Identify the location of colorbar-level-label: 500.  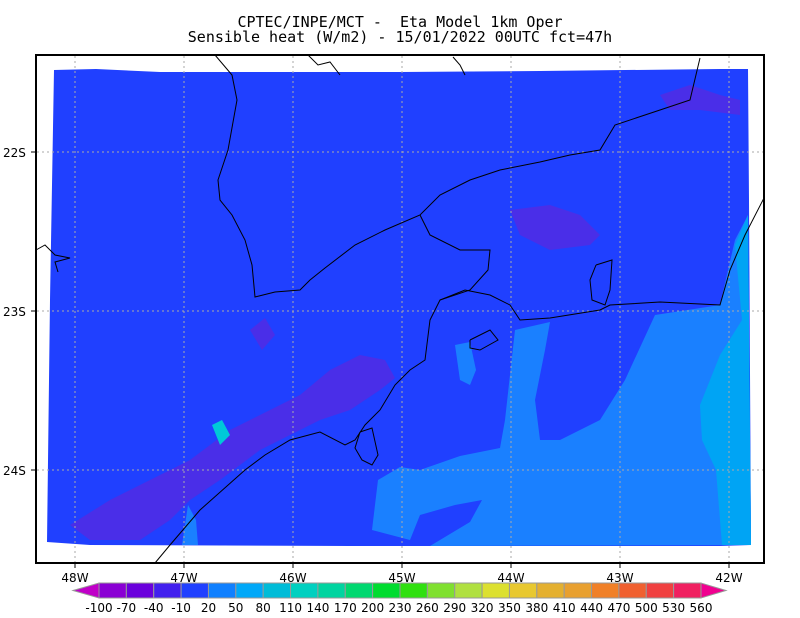
(646, 608).